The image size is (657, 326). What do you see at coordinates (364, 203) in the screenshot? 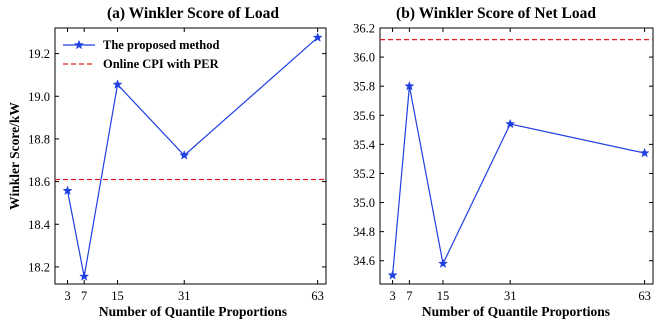
I see `y-tick-label: 35.0` at bounding box center [364, 203].